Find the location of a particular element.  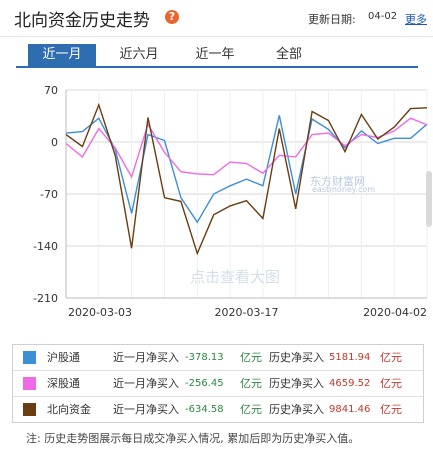

tab-one-month: 近一月 is located at coordinates (62, 55).